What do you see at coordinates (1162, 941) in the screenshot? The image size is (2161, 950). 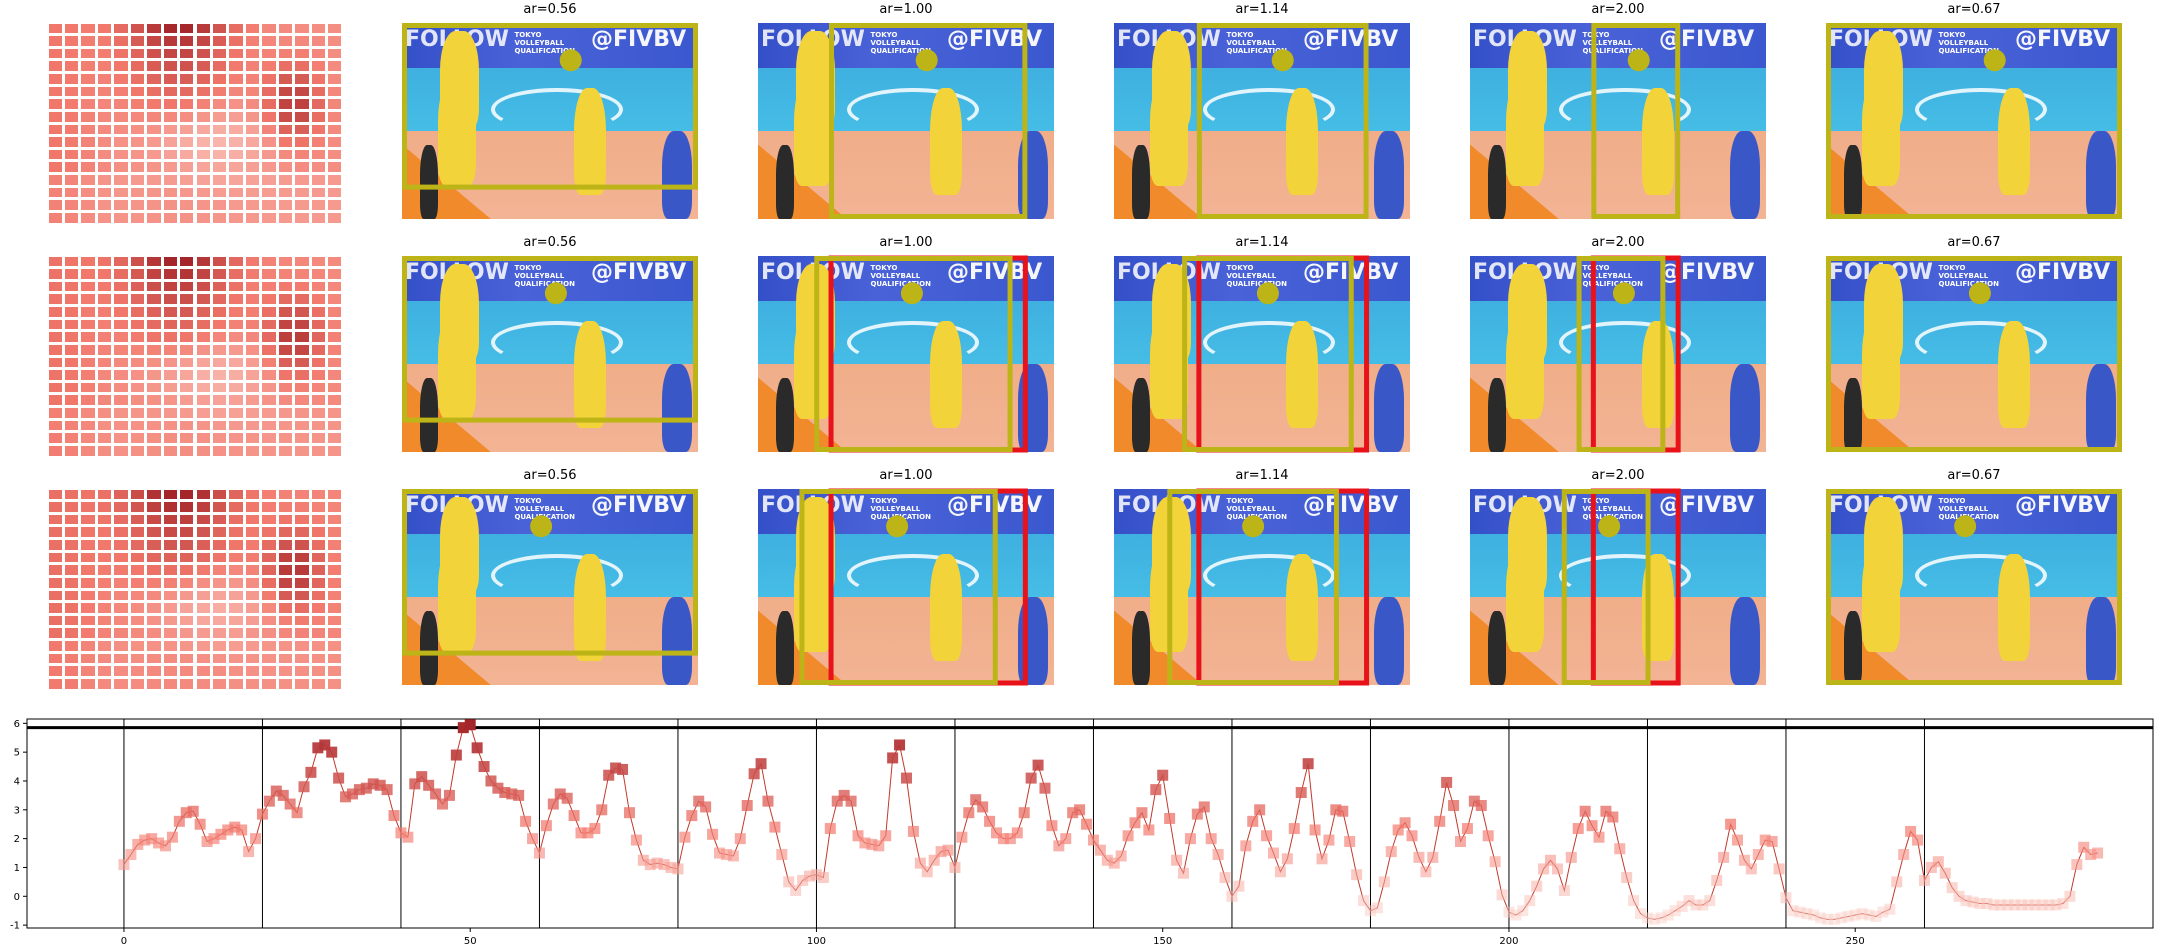 I see `x-tick-label: 150` at bounding box center [1162, 941].